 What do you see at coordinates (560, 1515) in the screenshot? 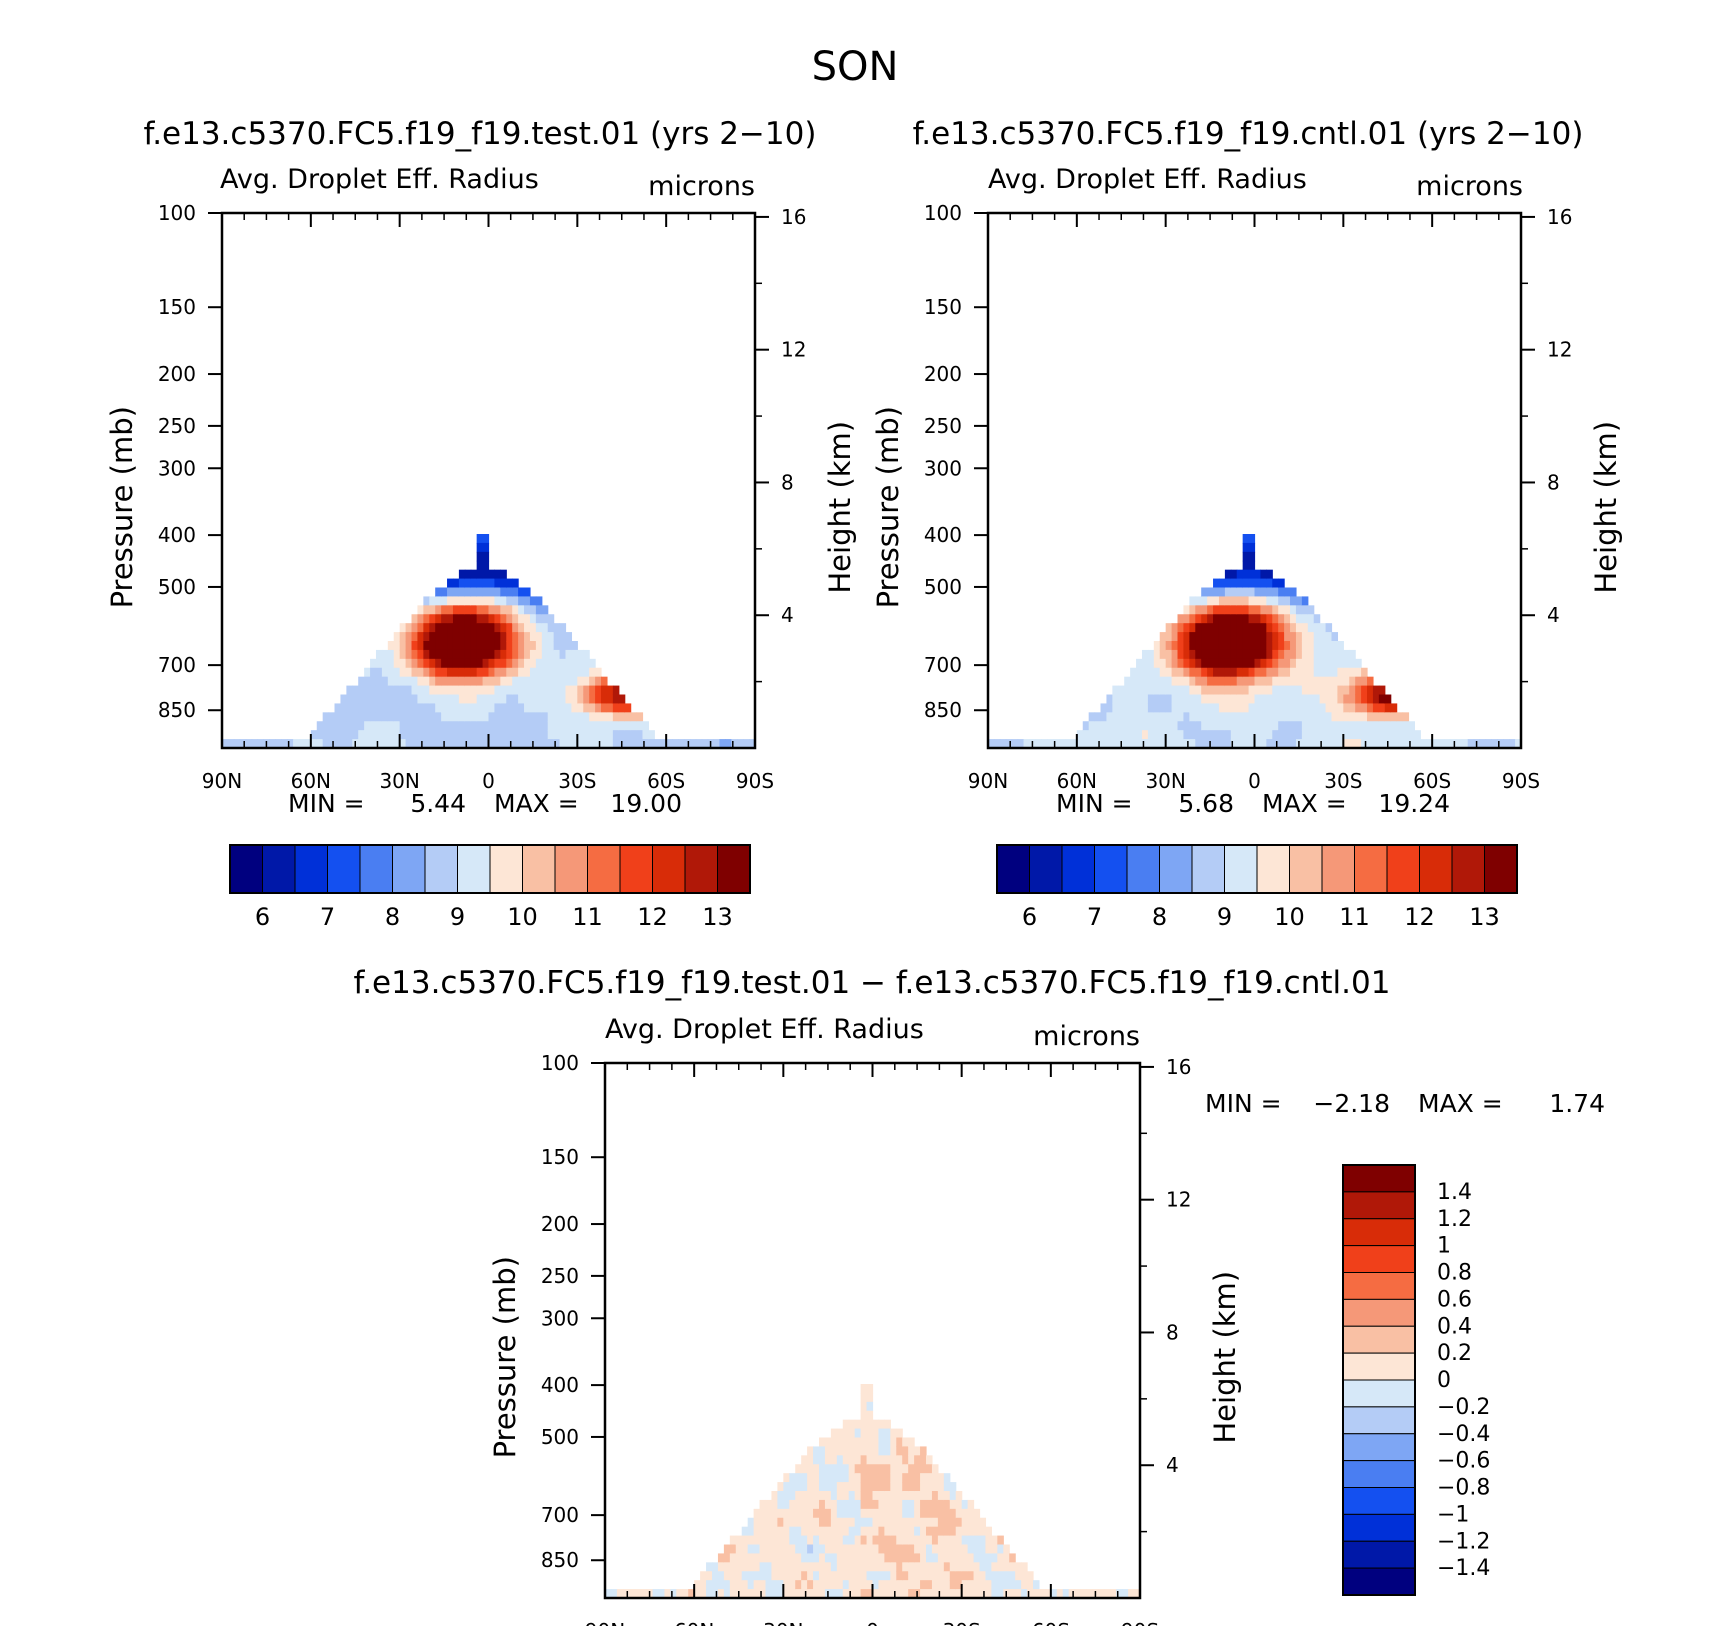
I see `y-tick-label: 700` at bounding box center [560, 1515].